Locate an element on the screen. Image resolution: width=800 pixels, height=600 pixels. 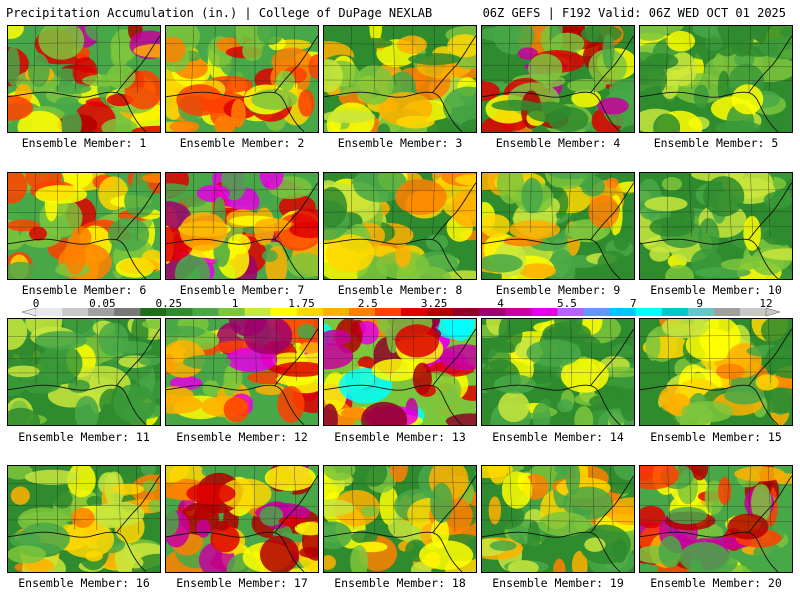
legend-tick-label: 3.25 is located at coordinates (434, 303).